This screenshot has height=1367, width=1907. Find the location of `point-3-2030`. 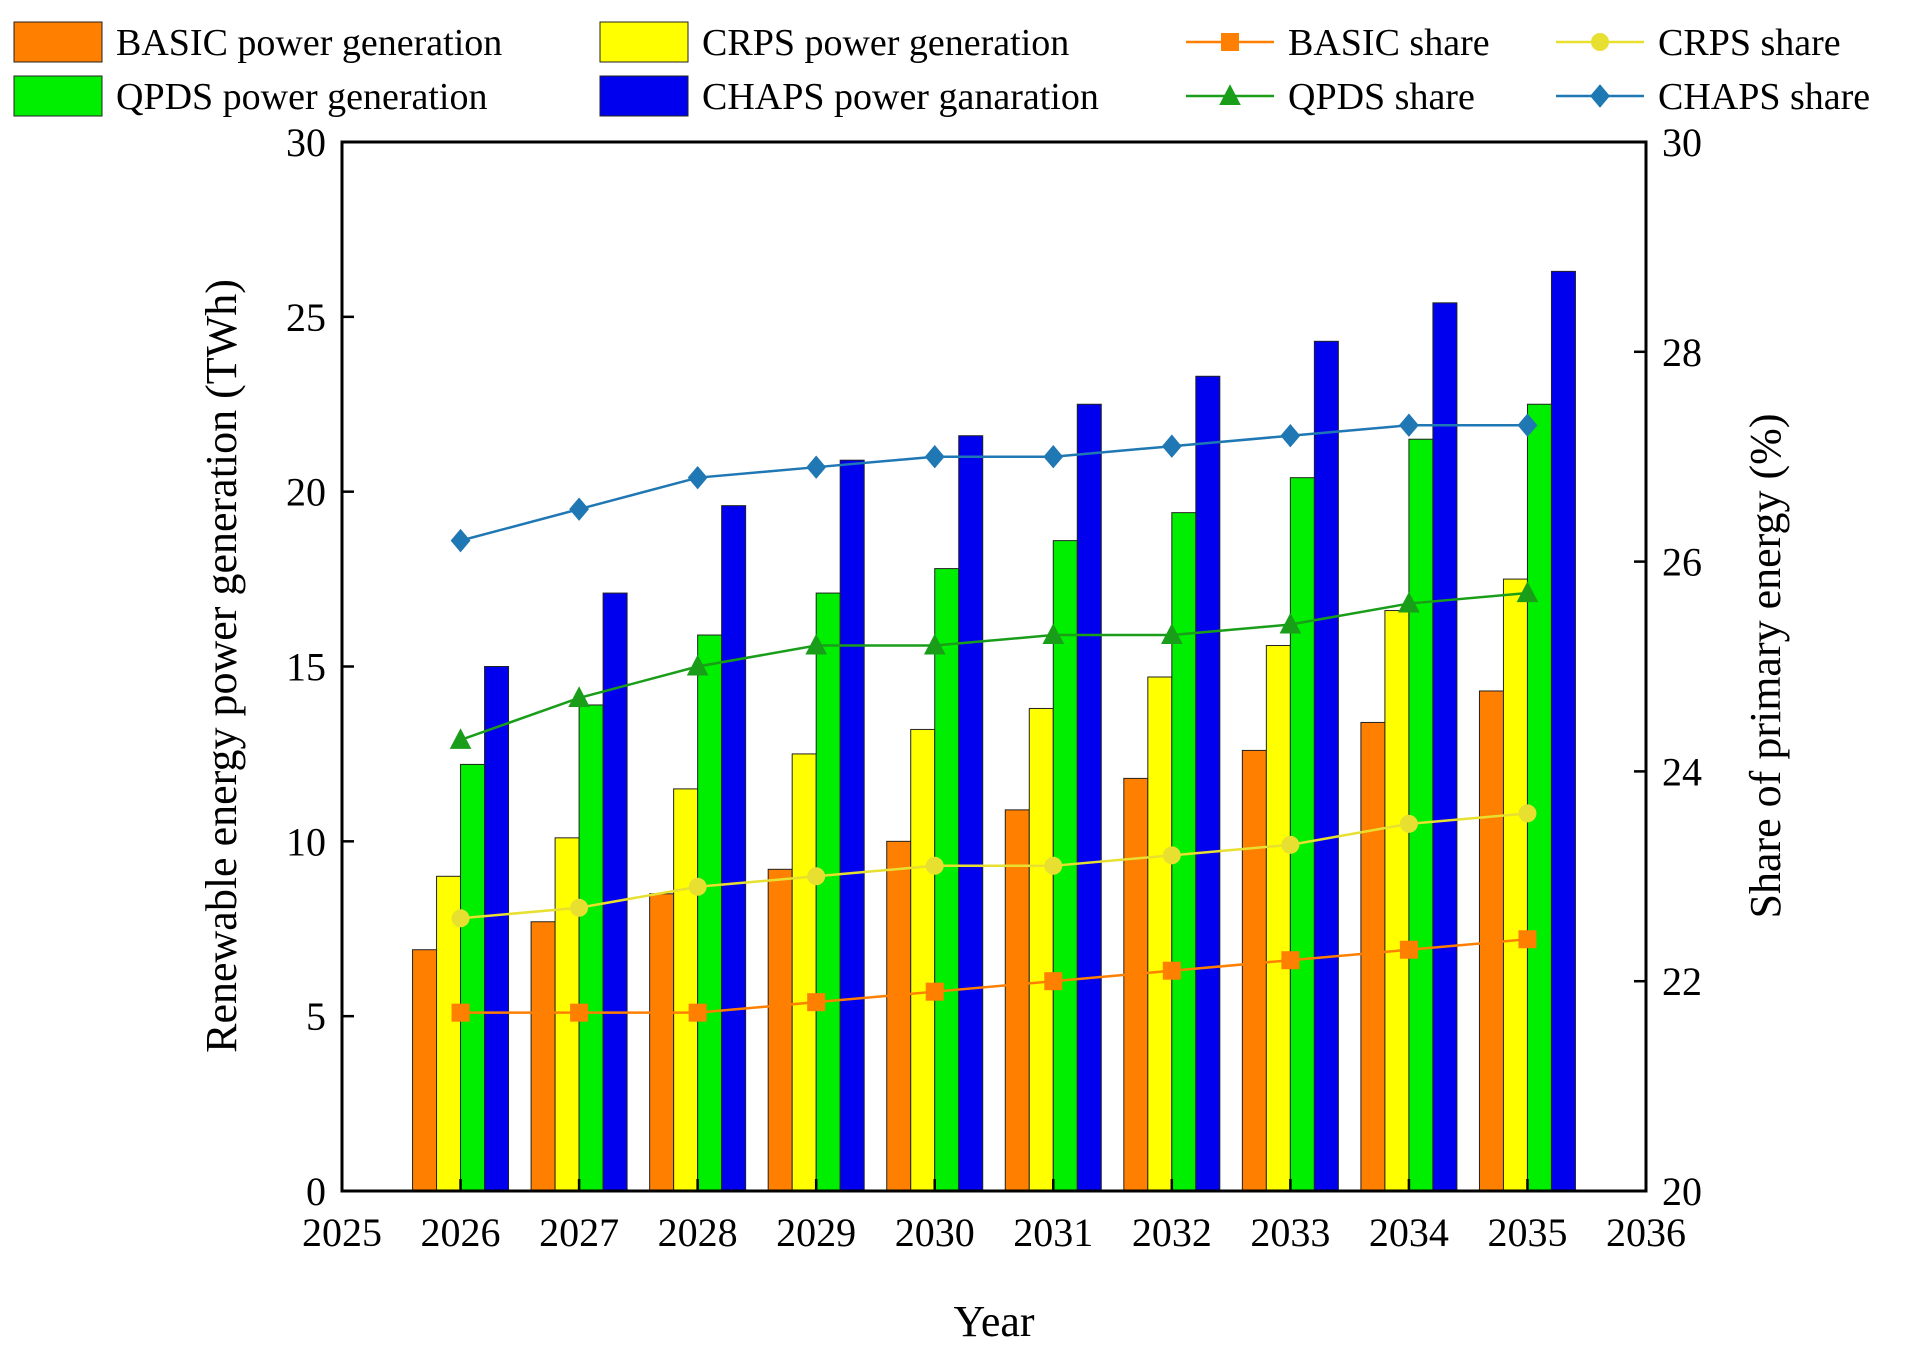

point-3-2030 is located at coordinates (934, 457).